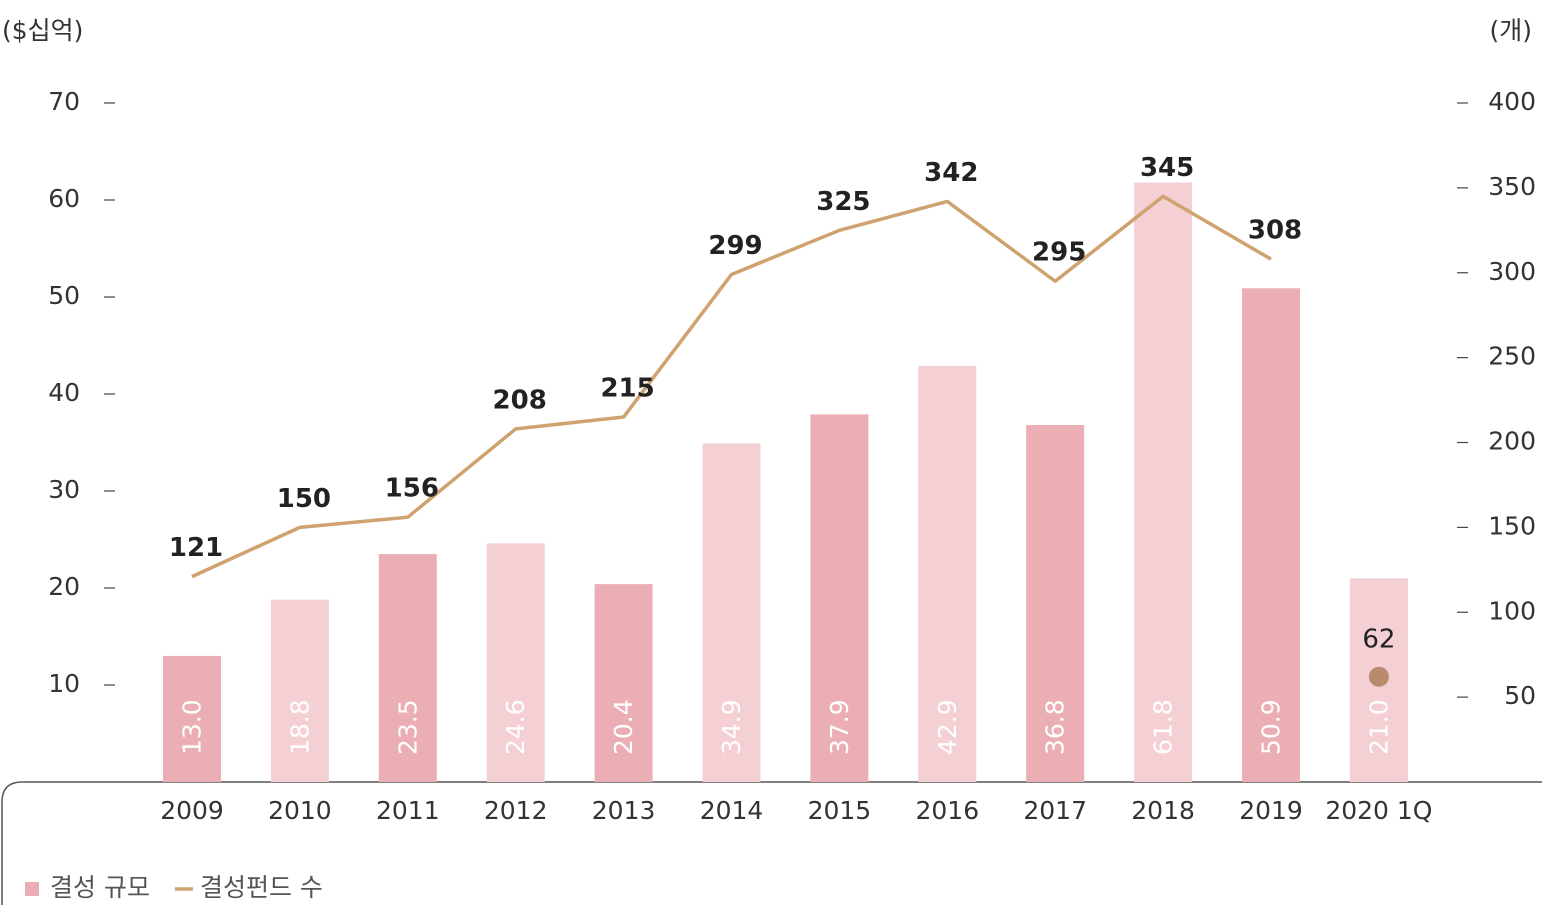 Image resolution: width=1542 pixels, height=905 pixels. I want to click on bar-value-label: 42.9, so click(947, 727).